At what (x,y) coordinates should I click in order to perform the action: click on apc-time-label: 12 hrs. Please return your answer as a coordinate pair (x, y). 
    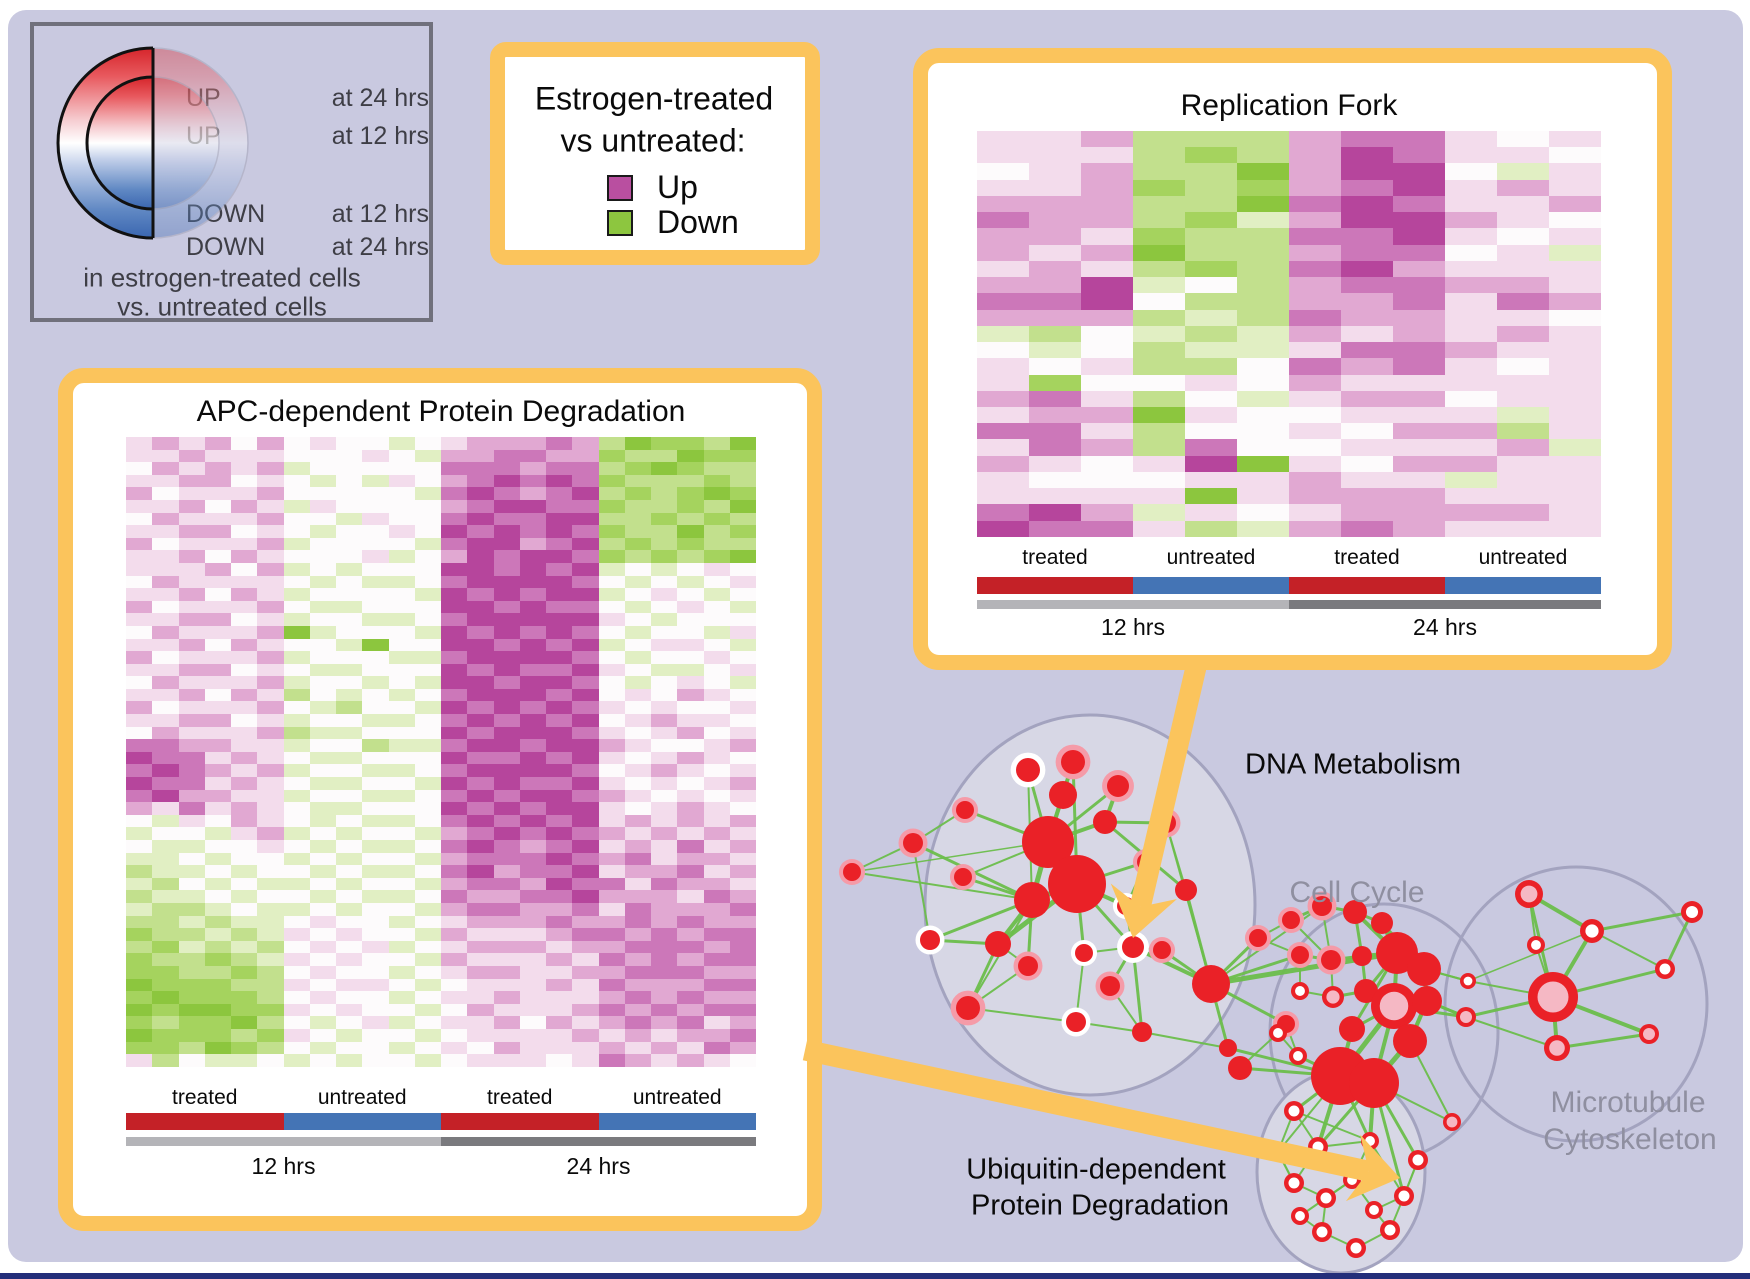
    Looking at the image, I should click on (283, 1166).